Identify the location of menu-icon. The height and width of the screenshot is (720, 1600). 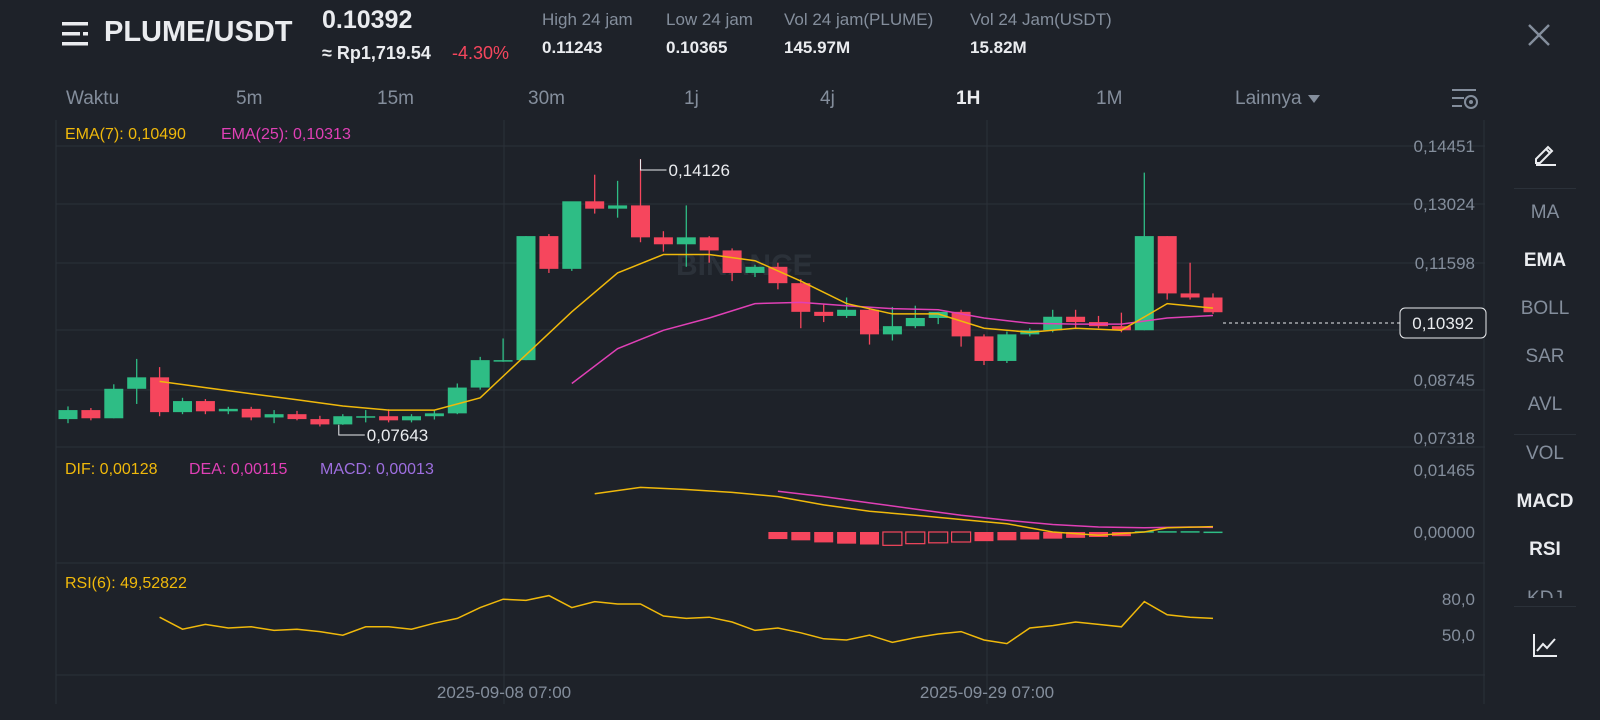
(77, 34).